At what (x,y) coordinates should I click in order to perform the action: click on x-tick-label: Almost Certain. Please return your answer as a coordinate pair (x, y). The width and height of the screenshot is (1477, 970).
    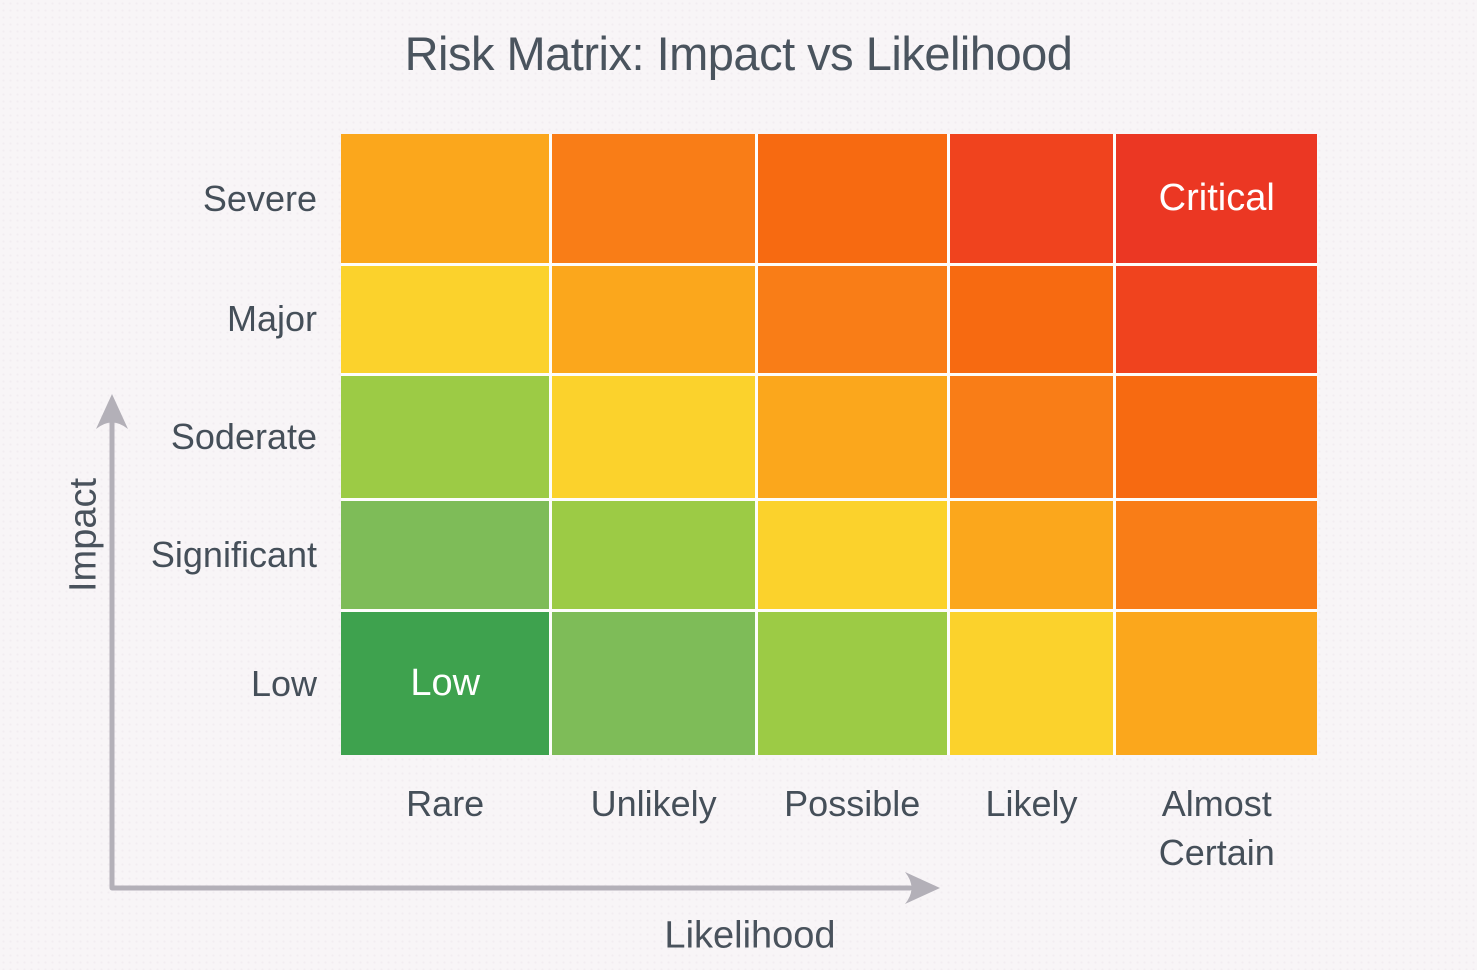
    Looking at the image, I should click on (1216, 828).